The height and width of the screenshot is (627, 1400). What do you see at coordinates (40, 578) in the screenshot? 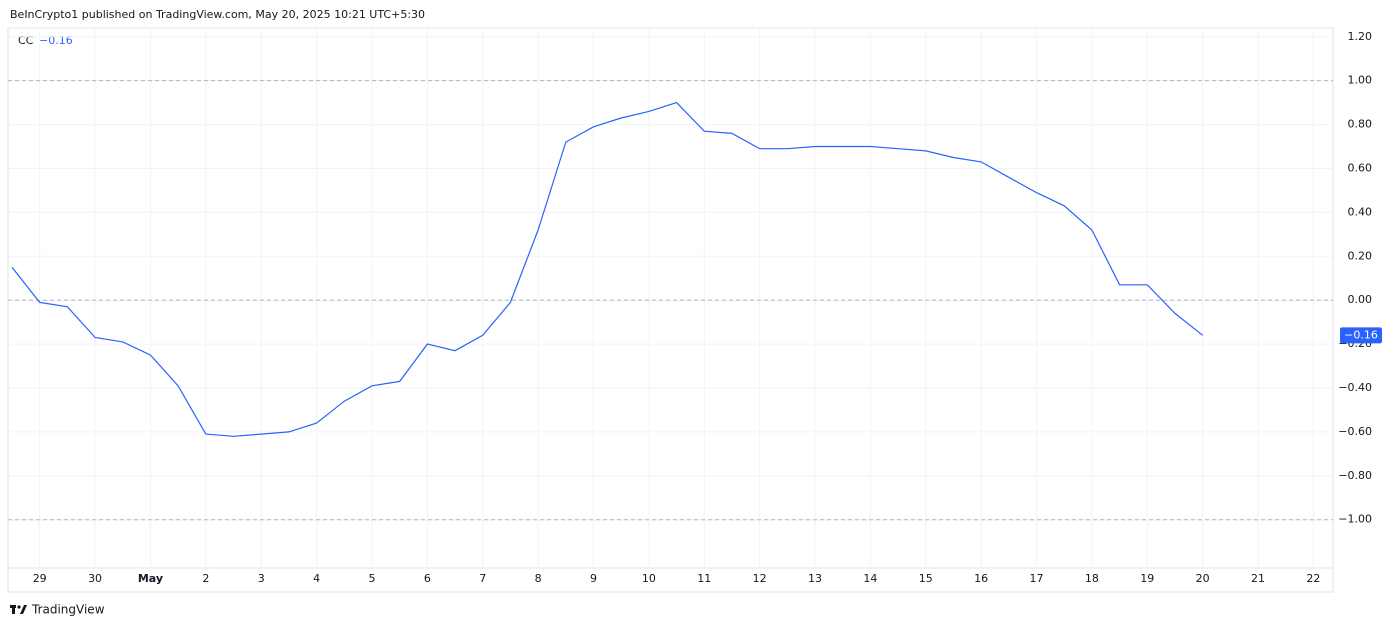
I see `x-tick-label: 29` at bounding box center [40, 578].